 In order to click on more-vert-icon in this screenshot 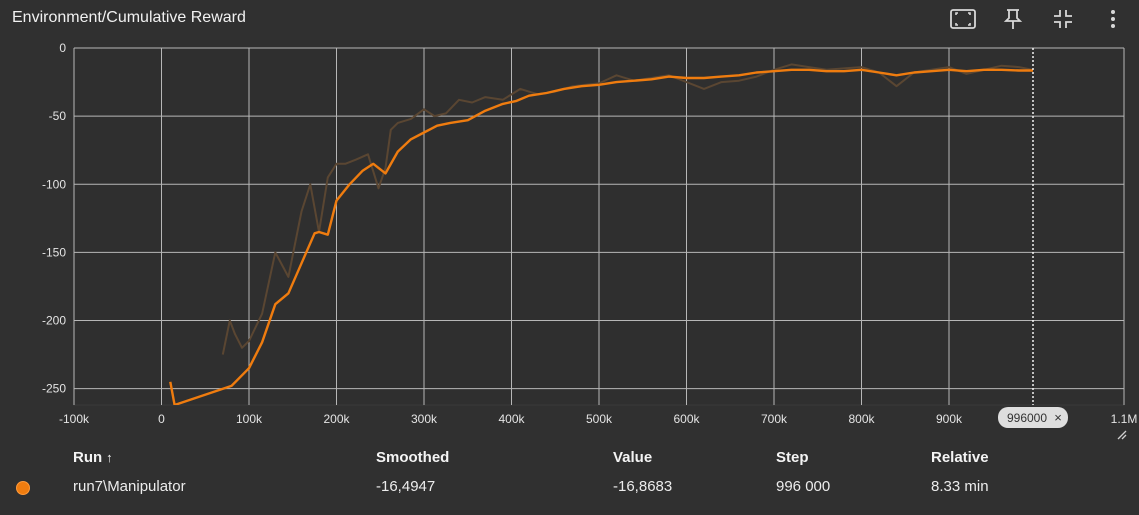, I will do `click(1113, 19)`.